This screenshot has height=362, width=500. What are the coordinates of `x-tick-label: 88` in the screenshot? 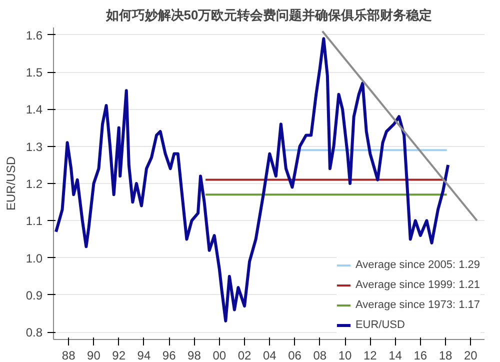 It's located at (69, 355).